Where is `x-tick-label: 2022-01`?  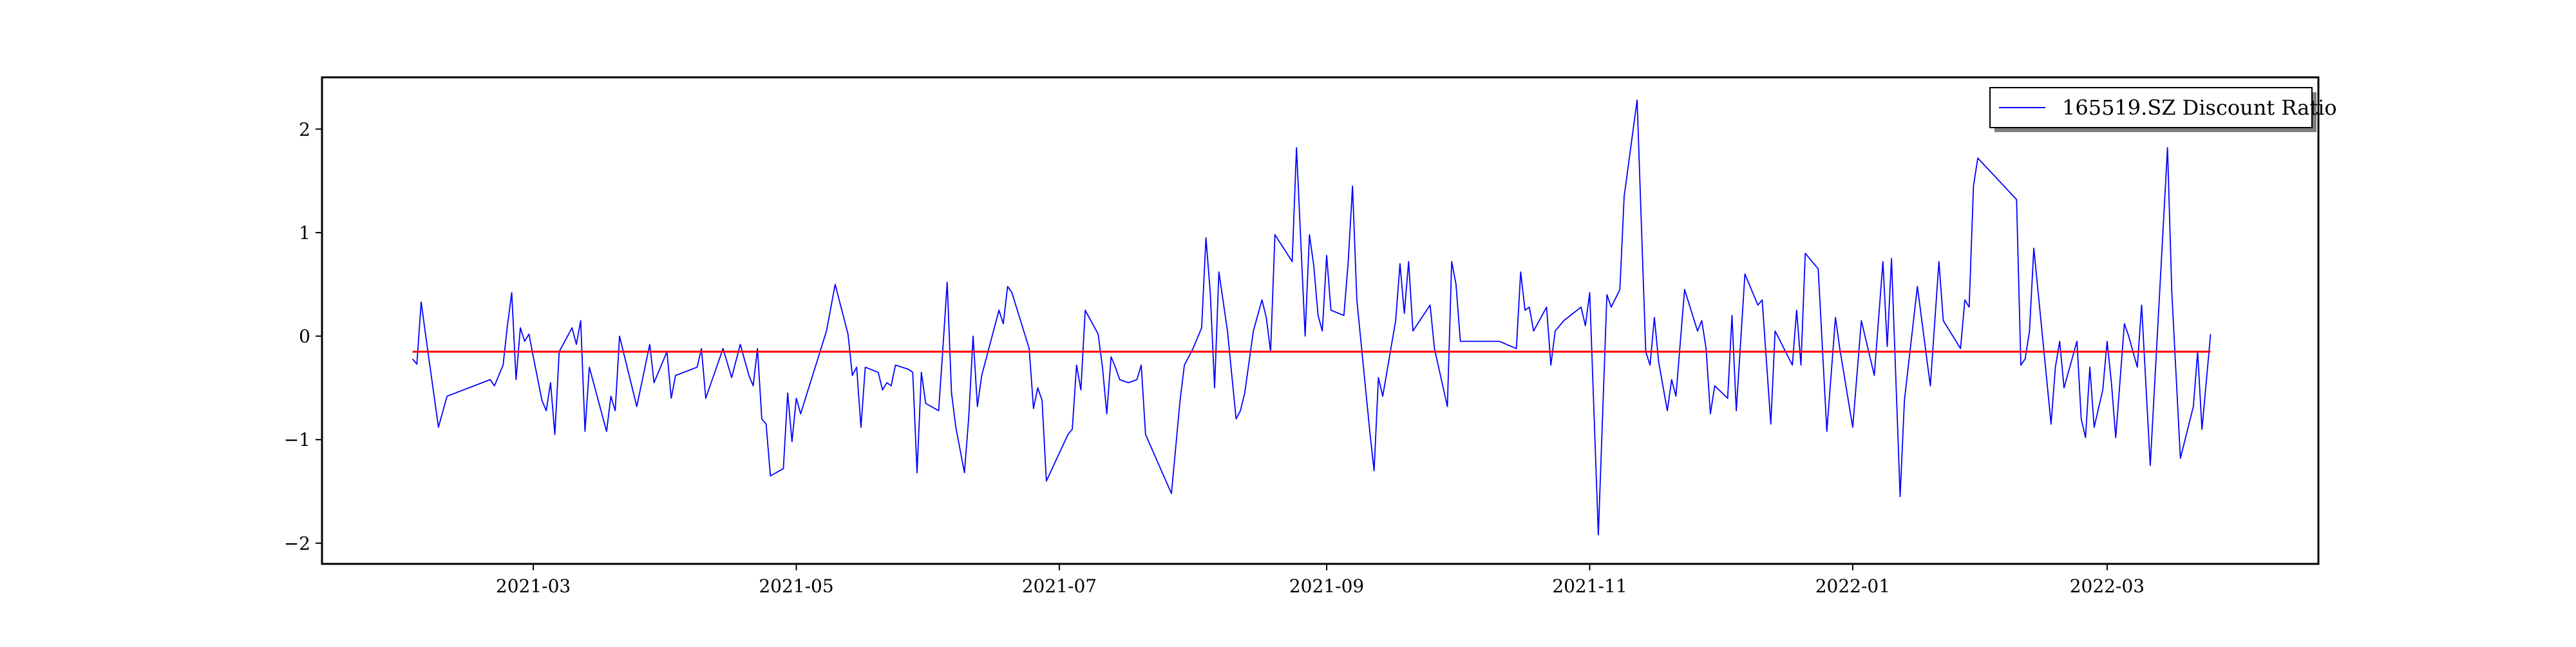
x-tick-label: 2022-01 is located at coordinates (1853, 586).